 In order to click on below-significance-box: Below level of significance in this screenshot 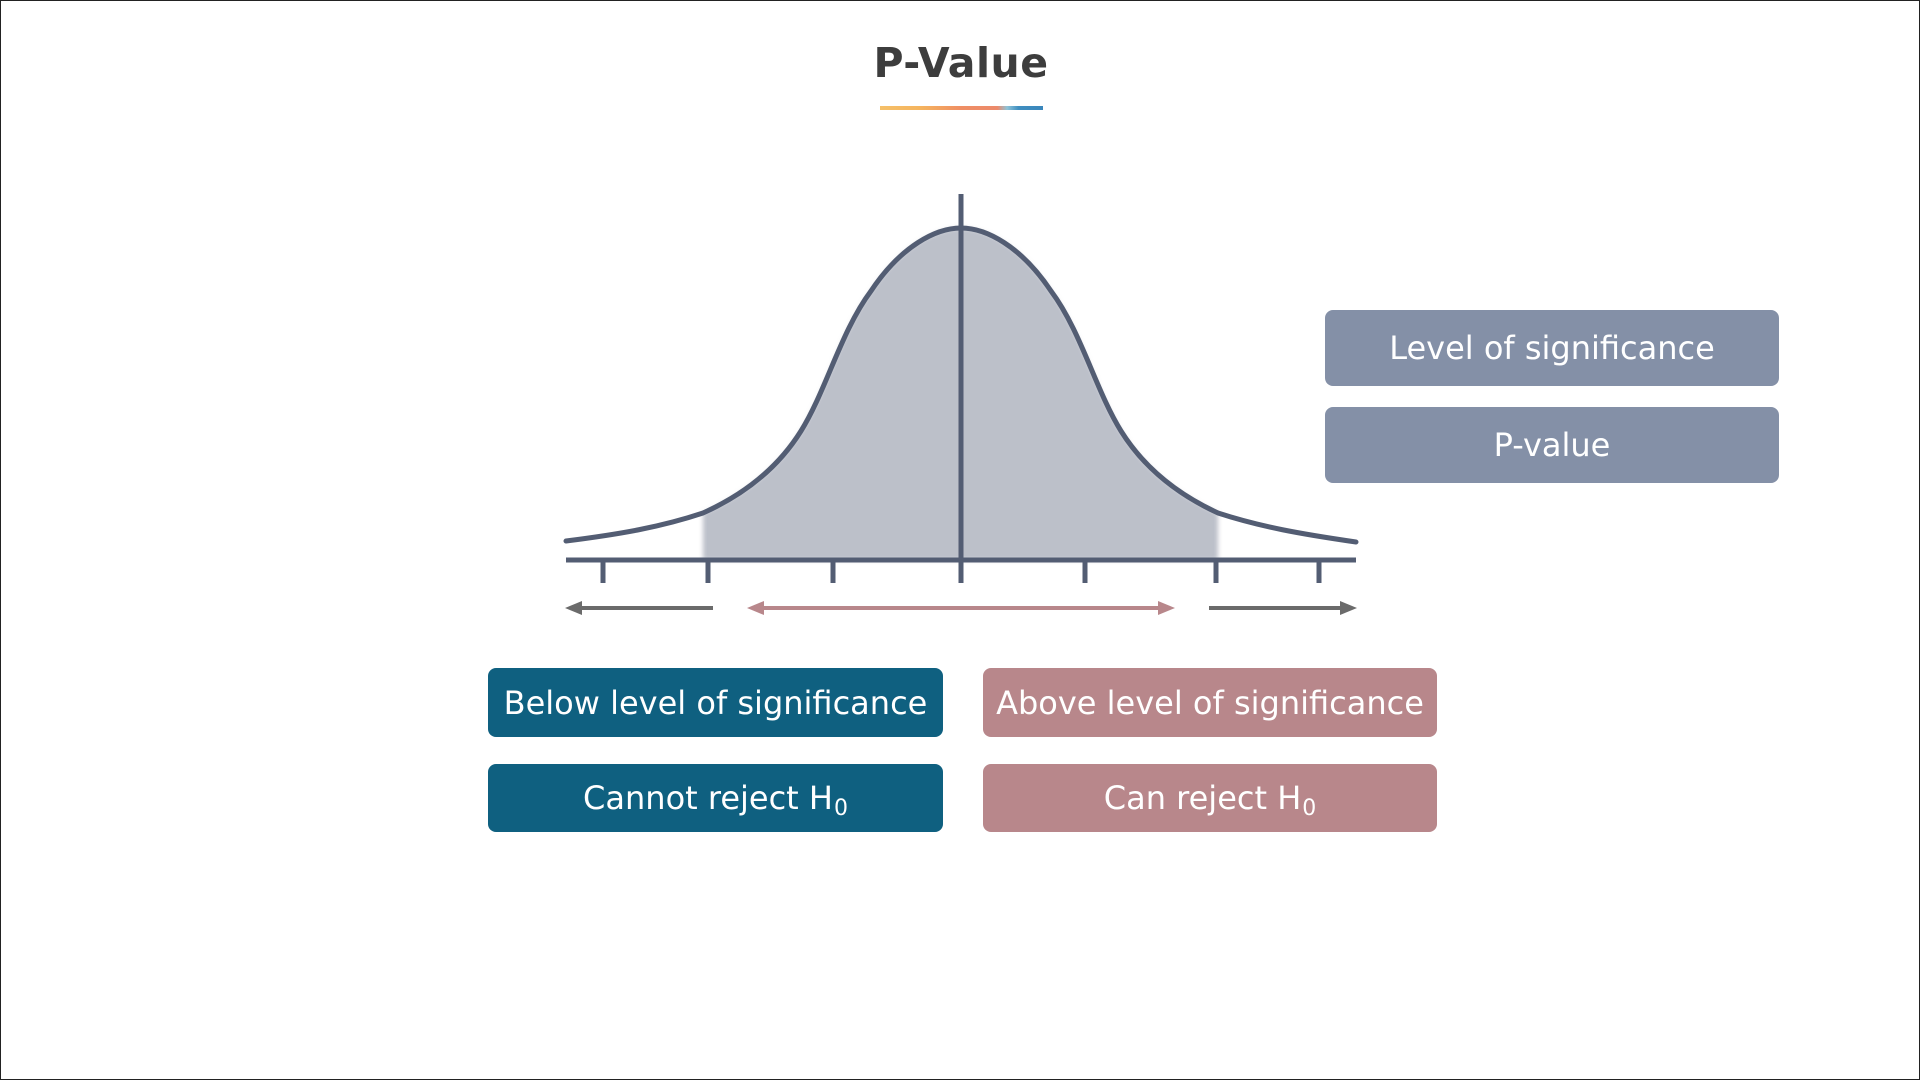, I will do `click(715, 702)`.